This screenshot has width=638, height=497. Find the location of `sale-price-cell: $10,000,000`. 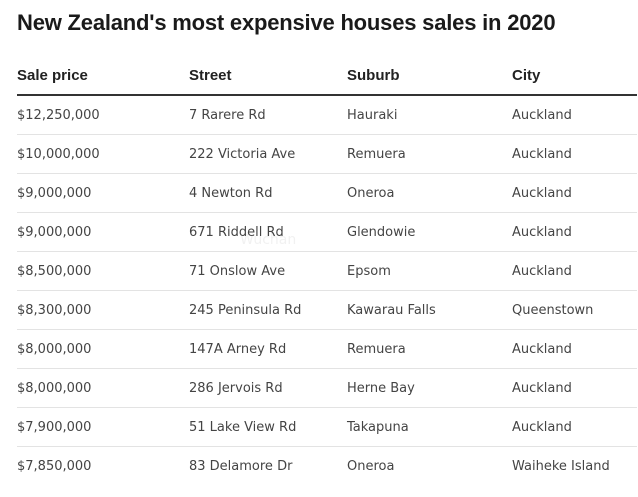

sale-price-cell: $10,000,000 is located at coordinates (103, 154).